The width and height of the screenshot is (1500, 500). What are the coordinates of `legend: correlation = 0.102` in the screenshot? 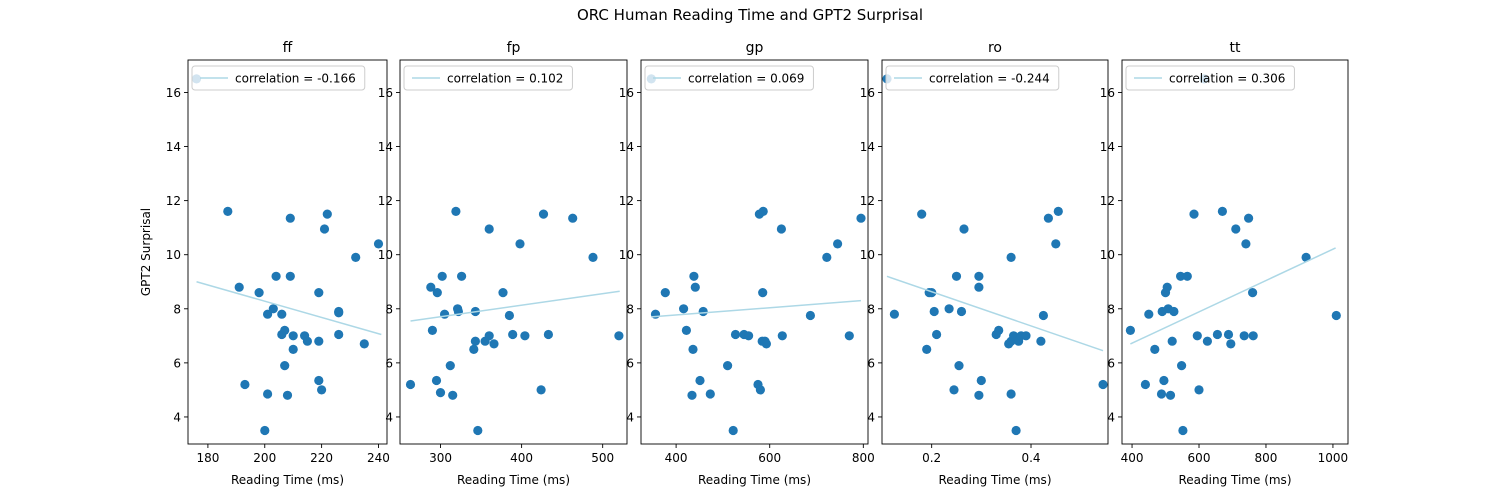 It's located at (488, 78).